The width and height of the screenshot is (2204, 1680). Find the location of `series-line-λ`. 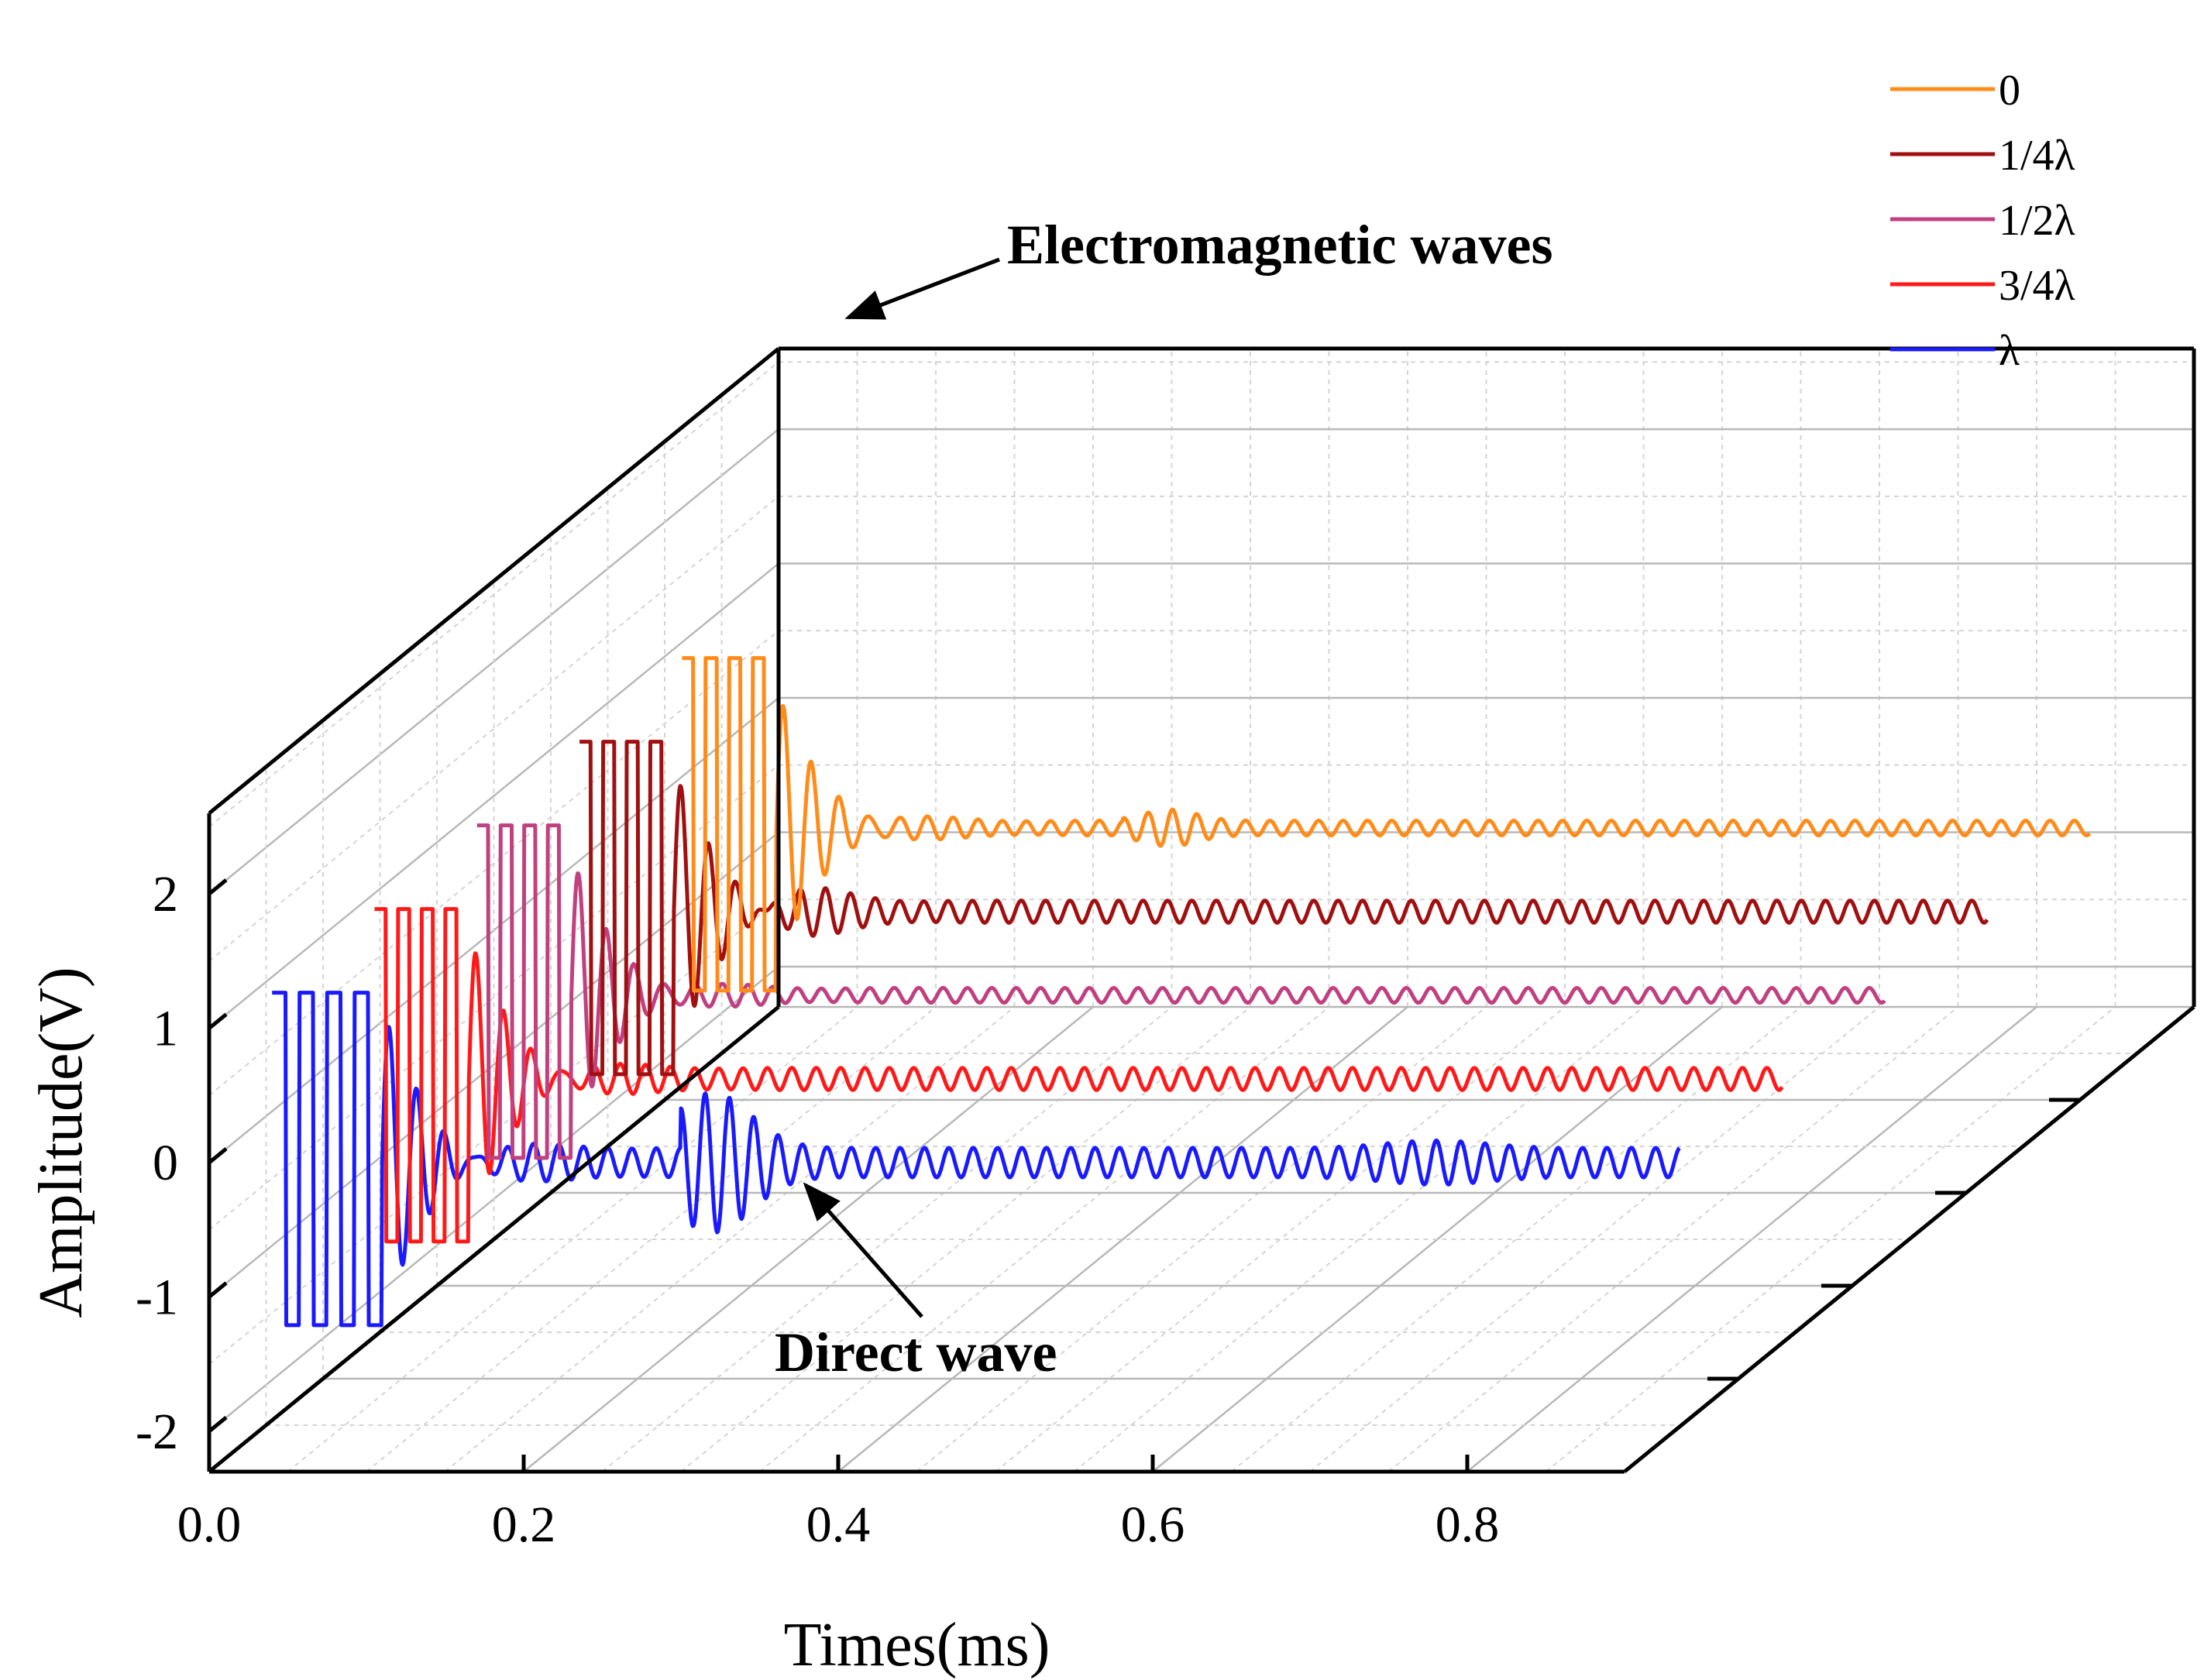

series-line-λ is located at coordinates (975, 1159).